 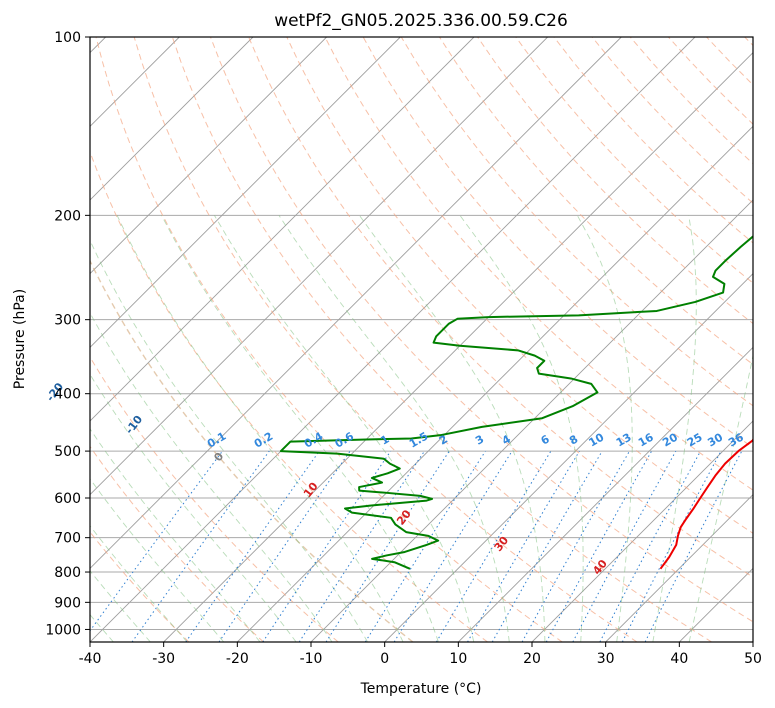 I want to click on y-tick-label: 600, so click(x=67, y=499).